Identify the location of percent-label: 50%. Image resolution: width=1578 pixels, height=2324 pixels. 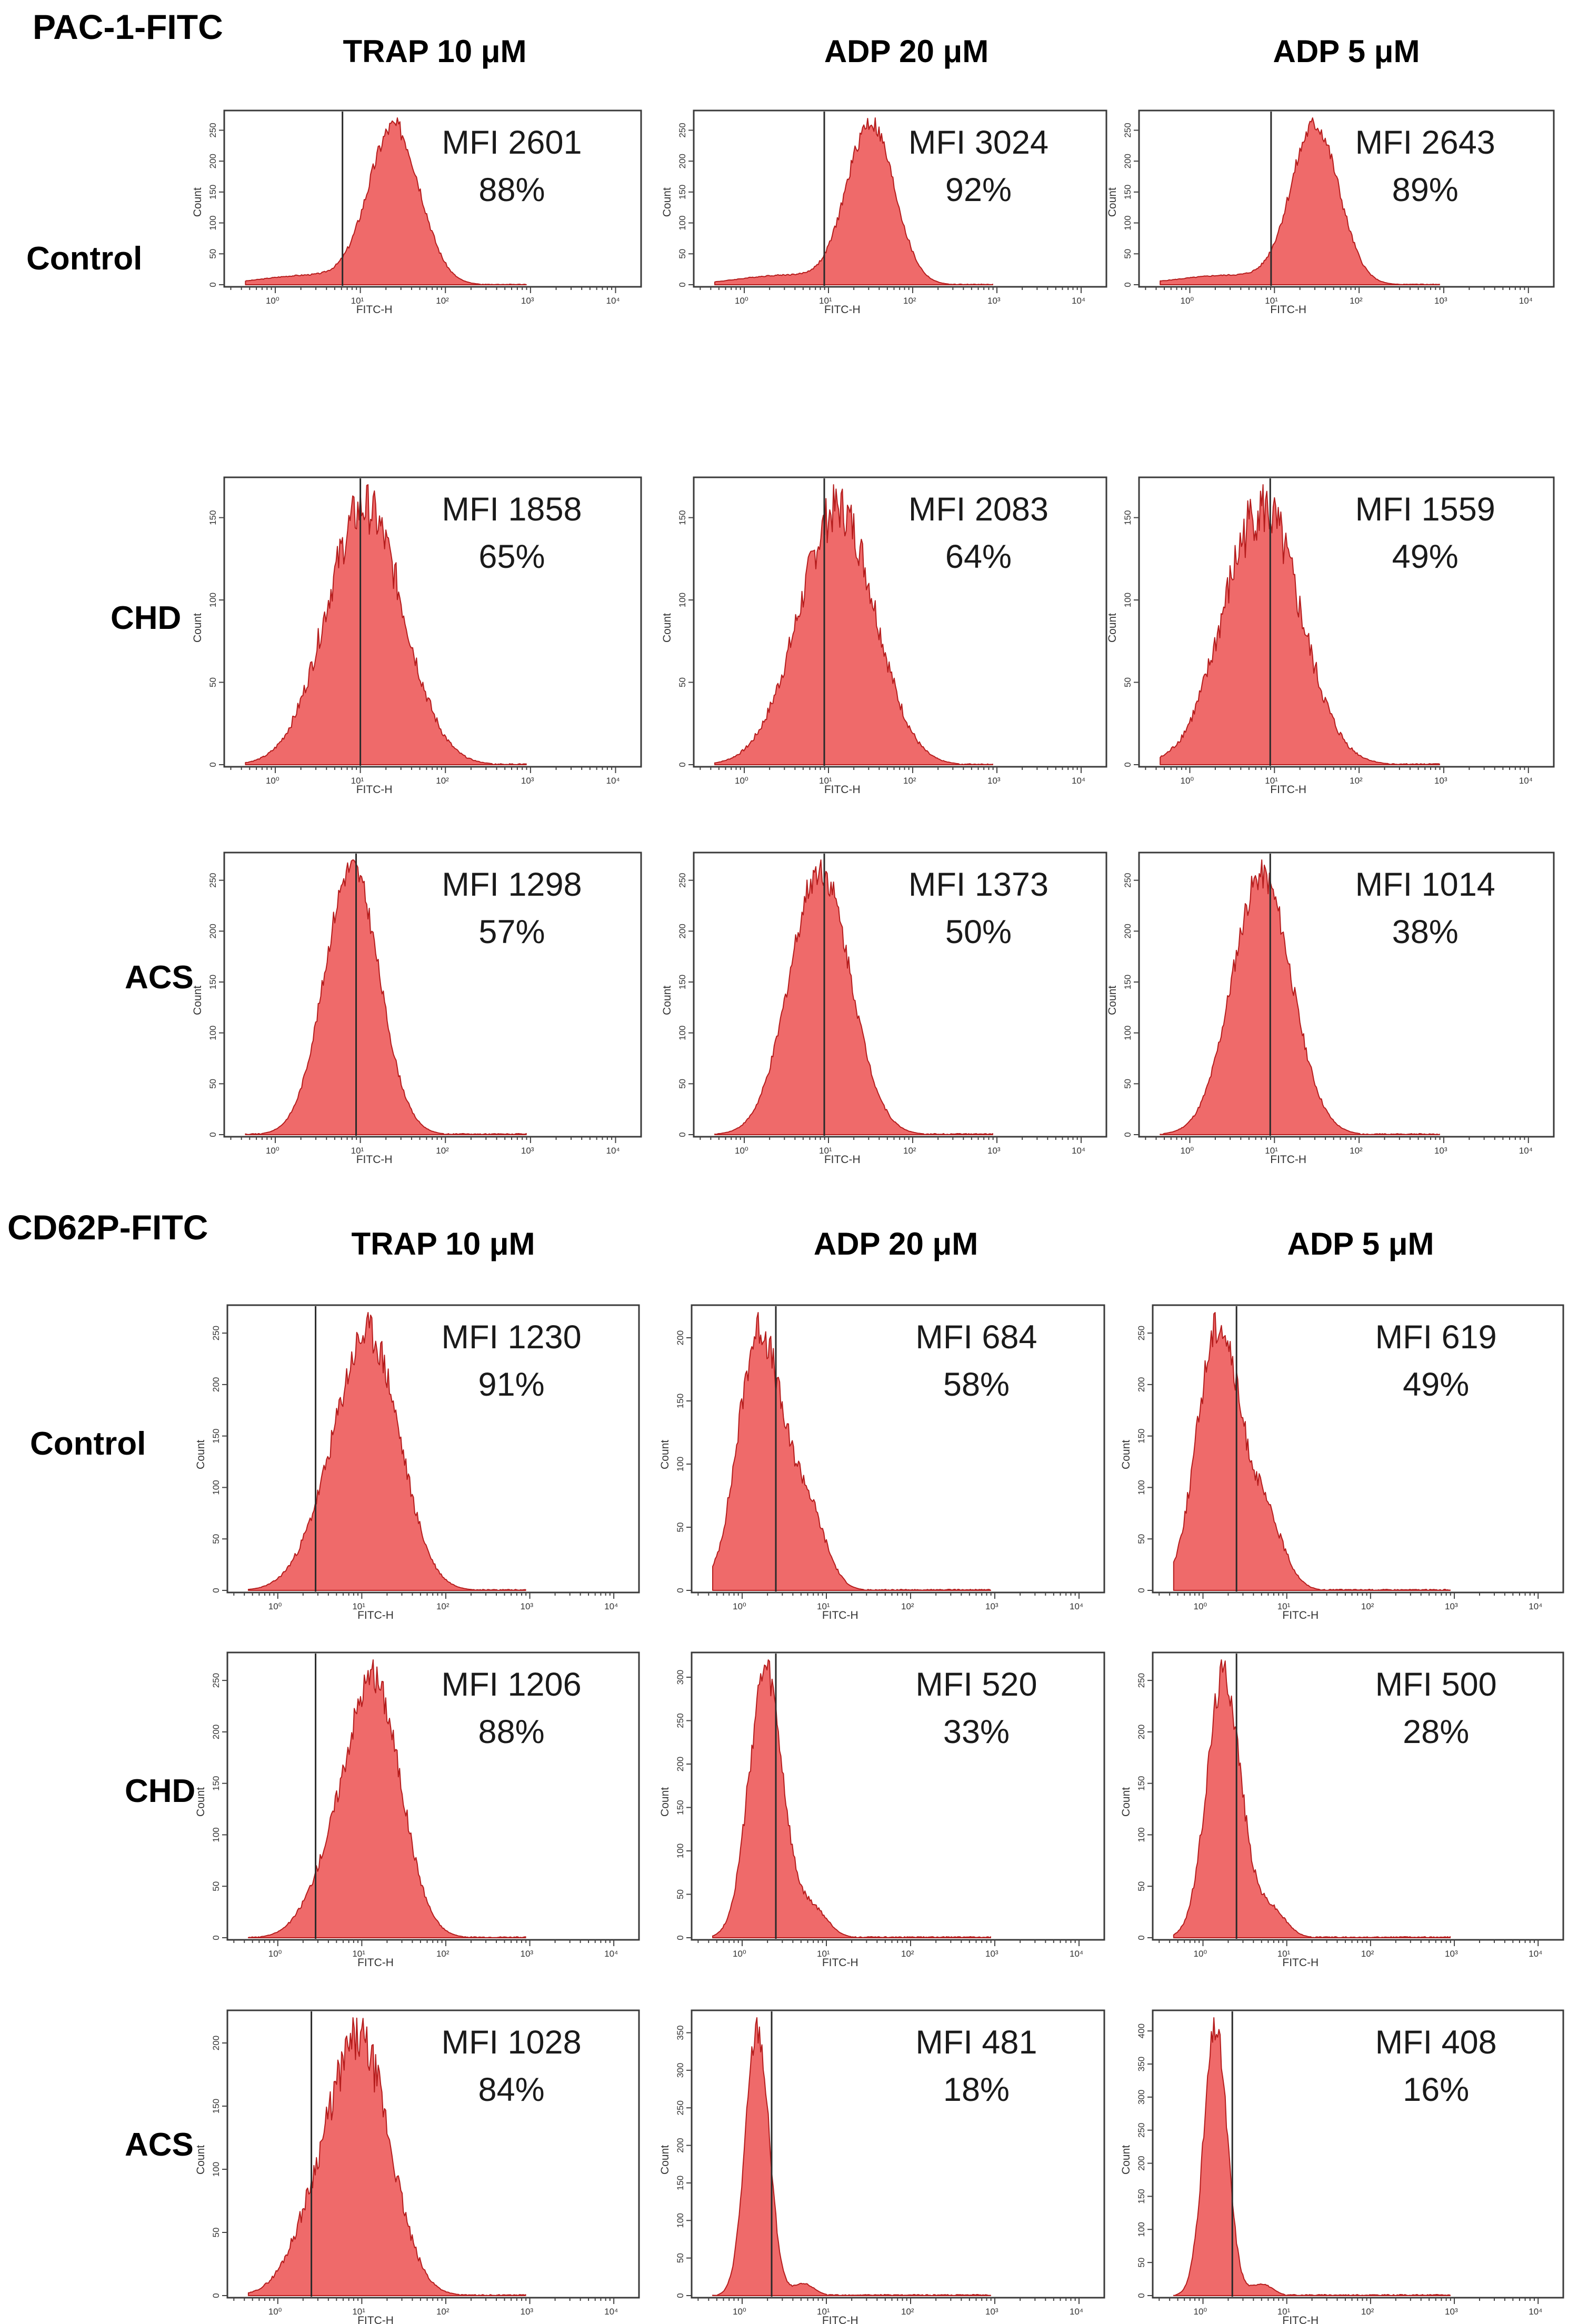
(978, 932).